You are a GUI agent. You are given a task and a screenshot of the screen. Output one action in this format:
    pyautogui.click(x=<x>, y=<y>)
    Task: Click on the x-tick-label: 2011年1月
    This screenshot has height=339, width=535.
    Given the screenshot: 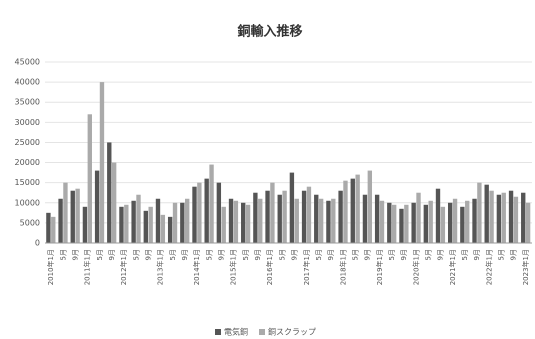 What is the action you would take?
    pyautogui.click(x=87, y=267)
    